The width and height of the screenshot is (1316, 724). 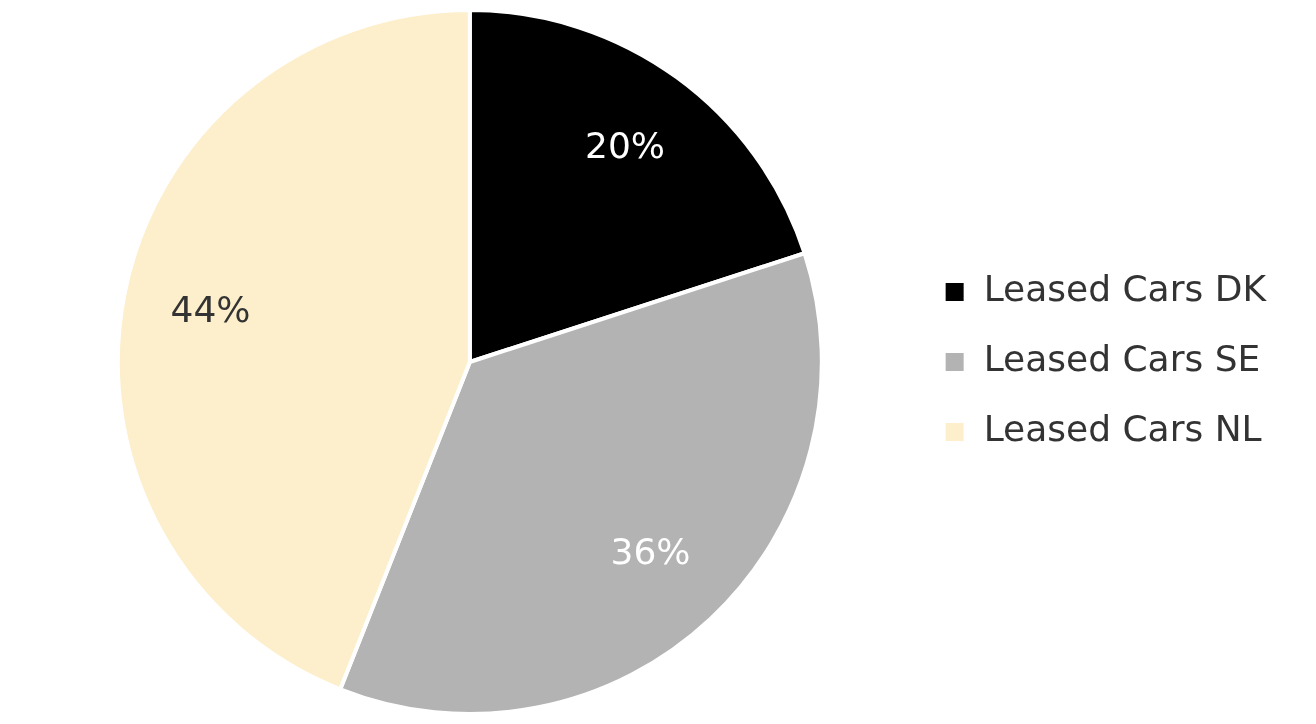 I want to click on legend-label: Leased Cars SE, so click(x=1122, y=359).